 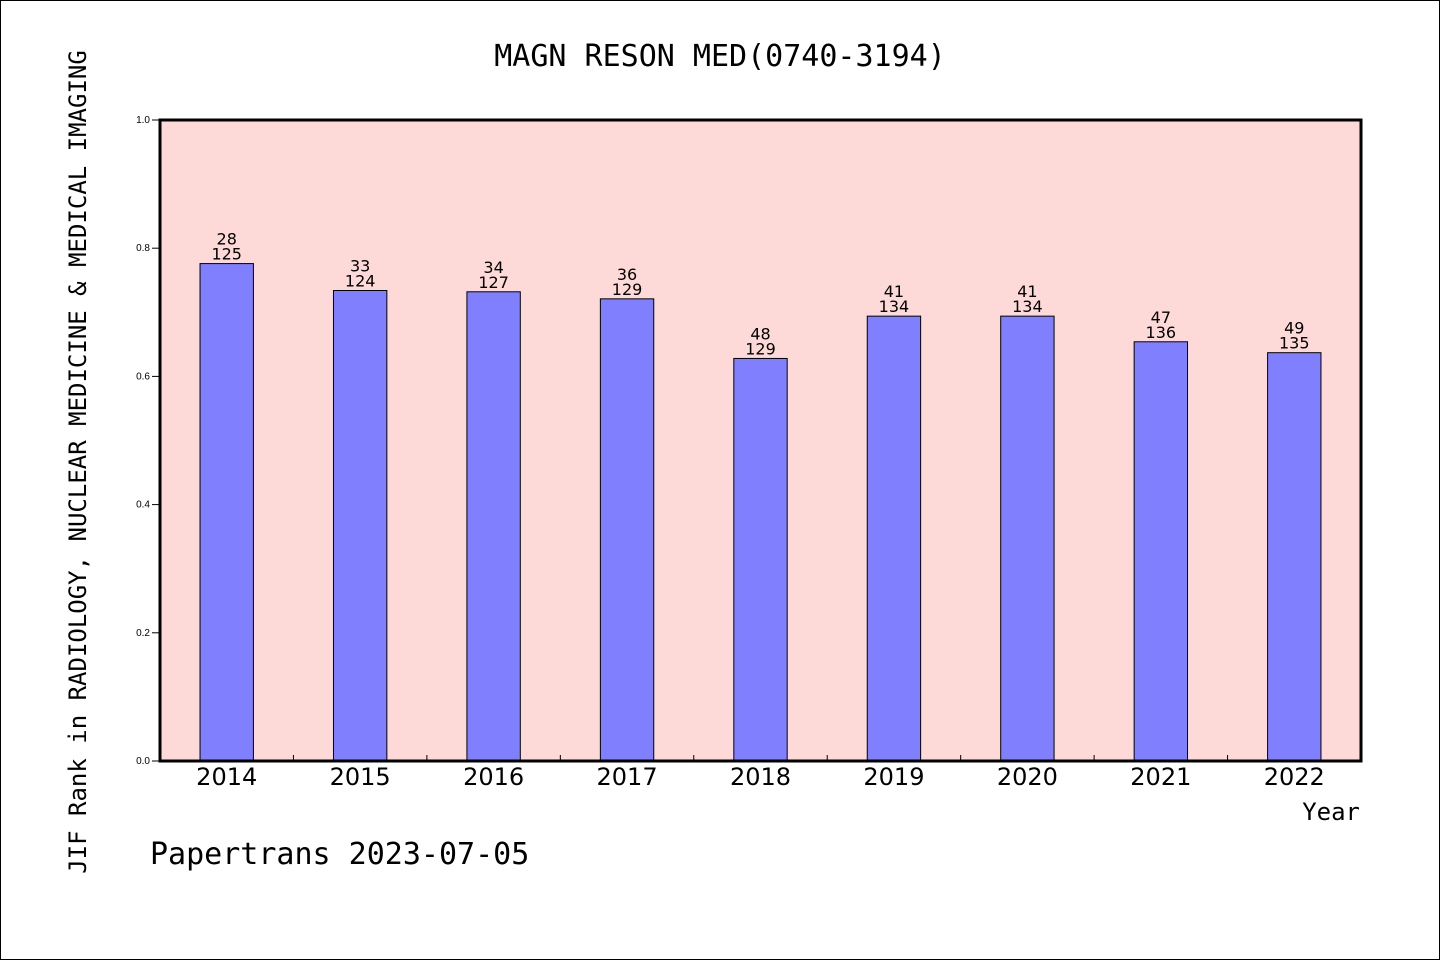 What do you see at coordinates (360, 266) in the screenshot?
I see `bar-rank-label-2015: 33` at bounding box center [360, 266].